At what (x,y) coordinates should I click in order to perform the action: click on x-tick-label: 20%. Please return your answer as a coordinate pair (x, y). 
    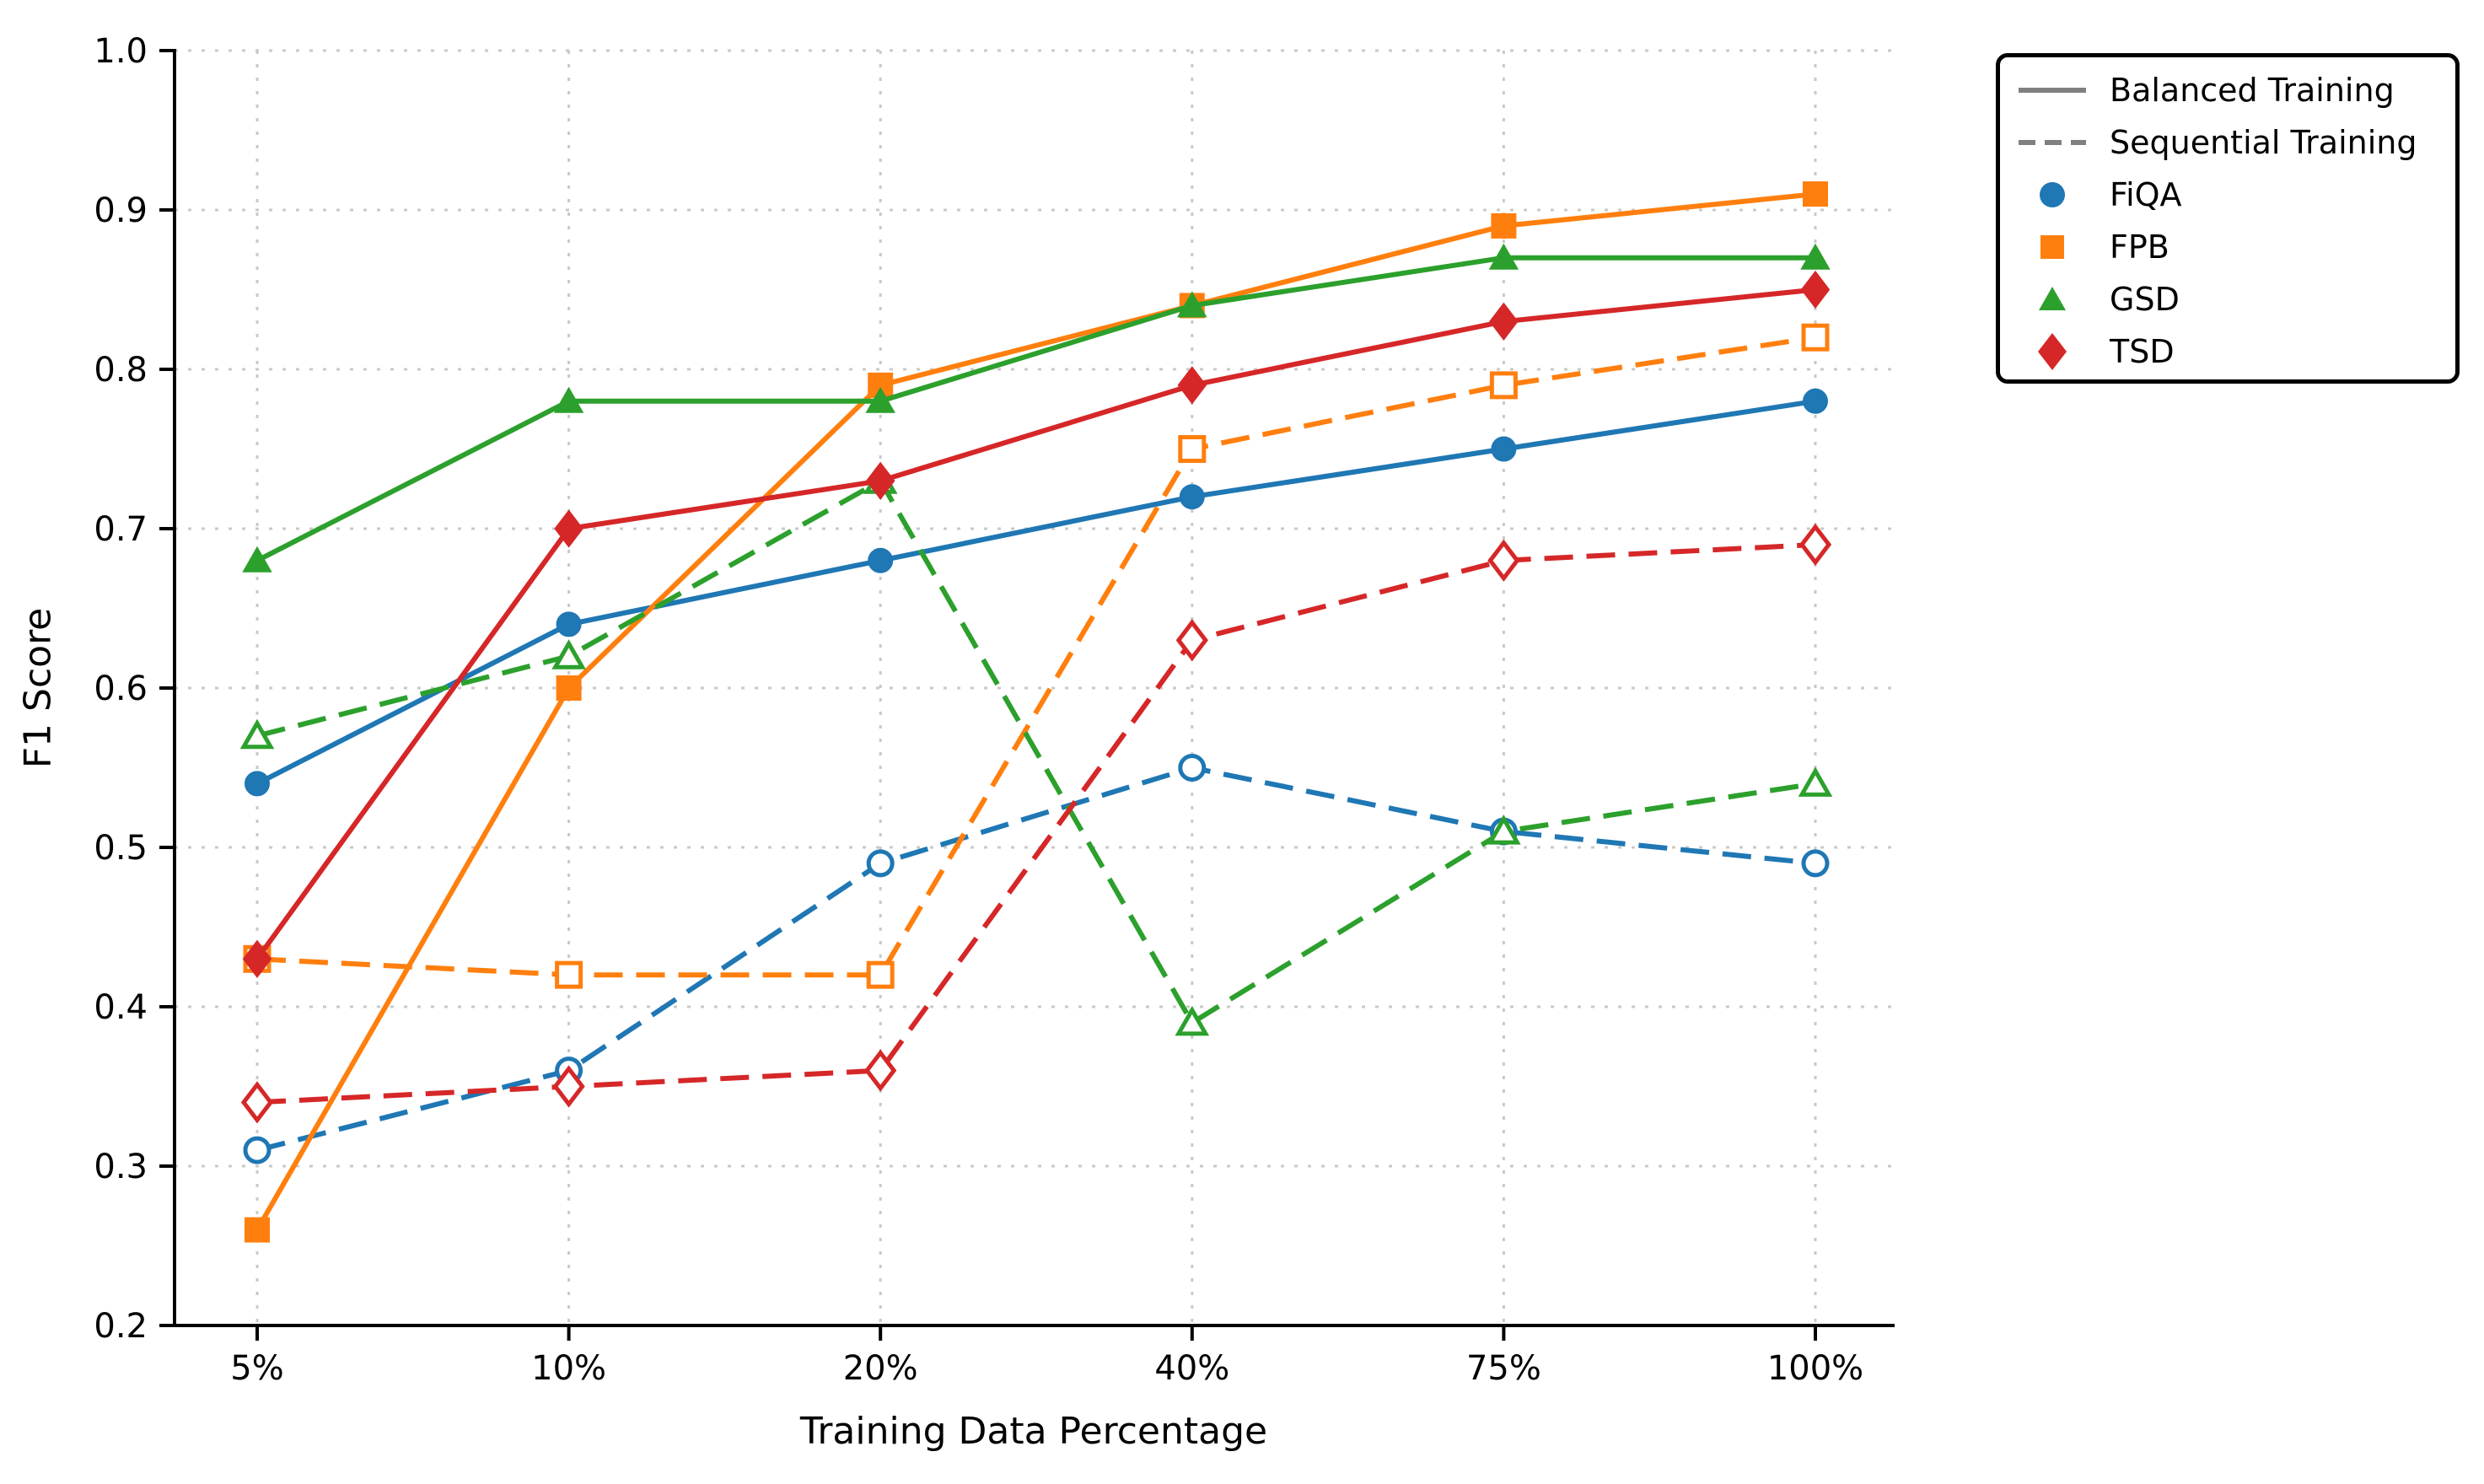
    Looking at the image, I should click on (880, 1368).